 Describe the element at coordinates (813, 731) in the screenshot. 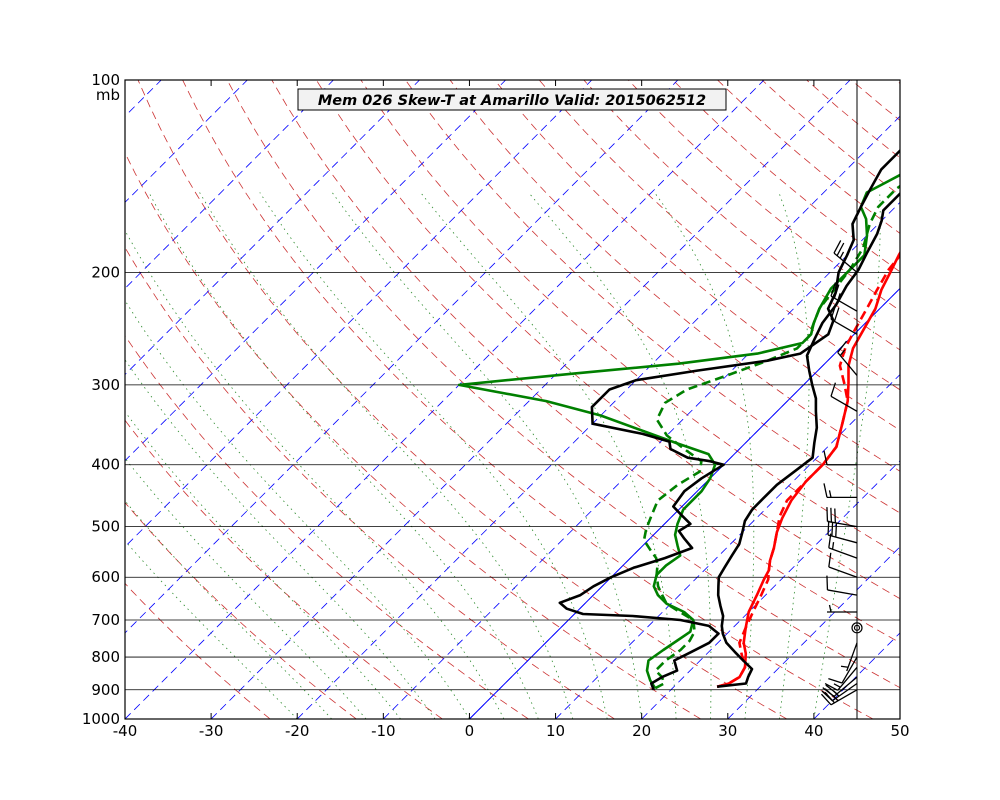

I see `x-tick-label: 40` at that location.